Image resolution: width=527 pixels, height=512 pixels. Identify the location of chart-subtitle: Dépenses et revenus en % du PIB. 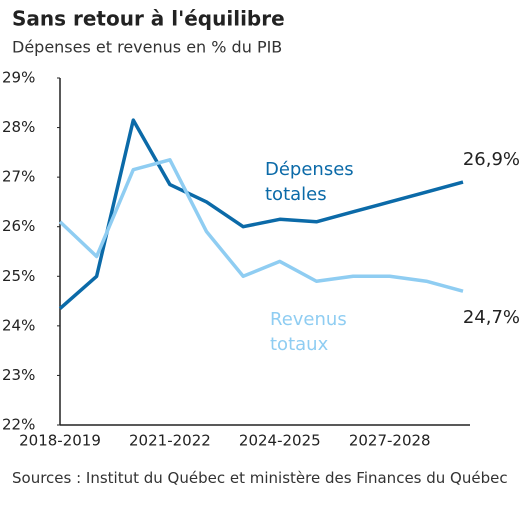
(147, 47).